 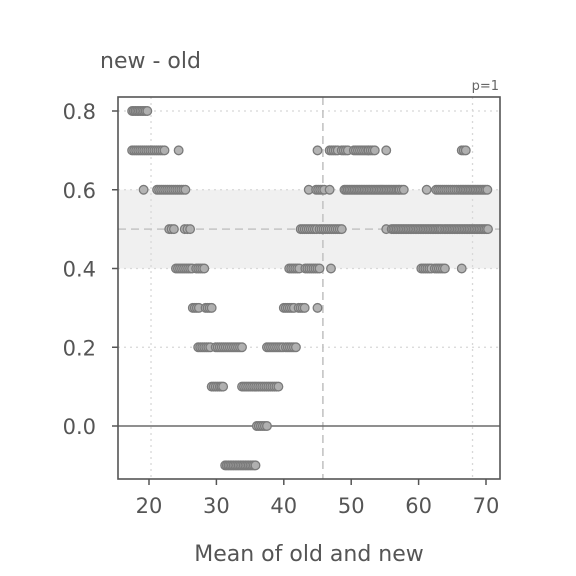 What do you see at coordinates (149, 506) in the screenshot?
I see `x-tick-label: 20` at bounding box center [149, 506].